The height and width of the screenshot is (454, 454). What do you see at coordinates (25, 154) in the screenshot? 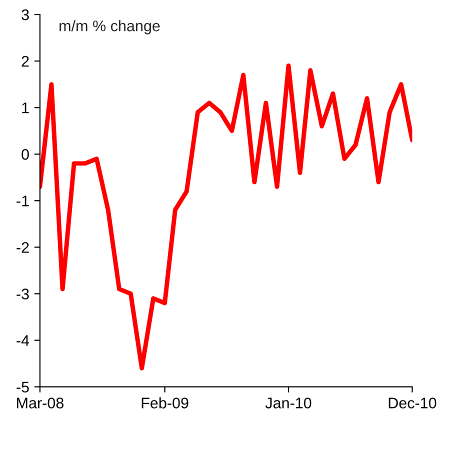
I see `y-tick-label: 0` at bounding box center [25, 154].